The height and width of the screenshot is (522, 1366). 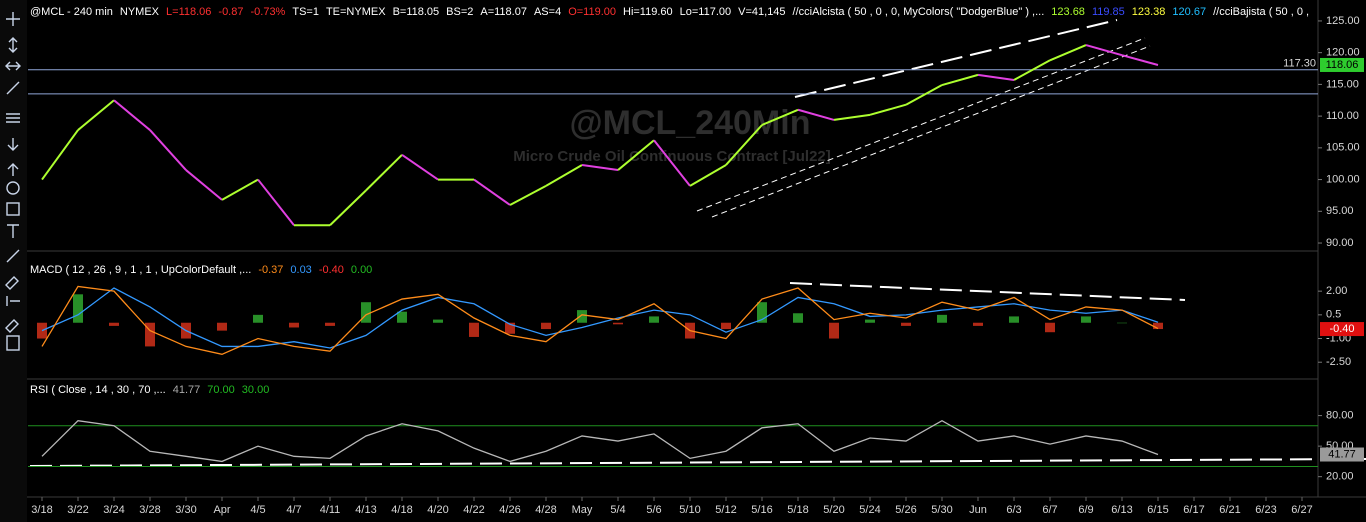 I want to click on x-tick-label: Jun, so click(x=978, y=510).